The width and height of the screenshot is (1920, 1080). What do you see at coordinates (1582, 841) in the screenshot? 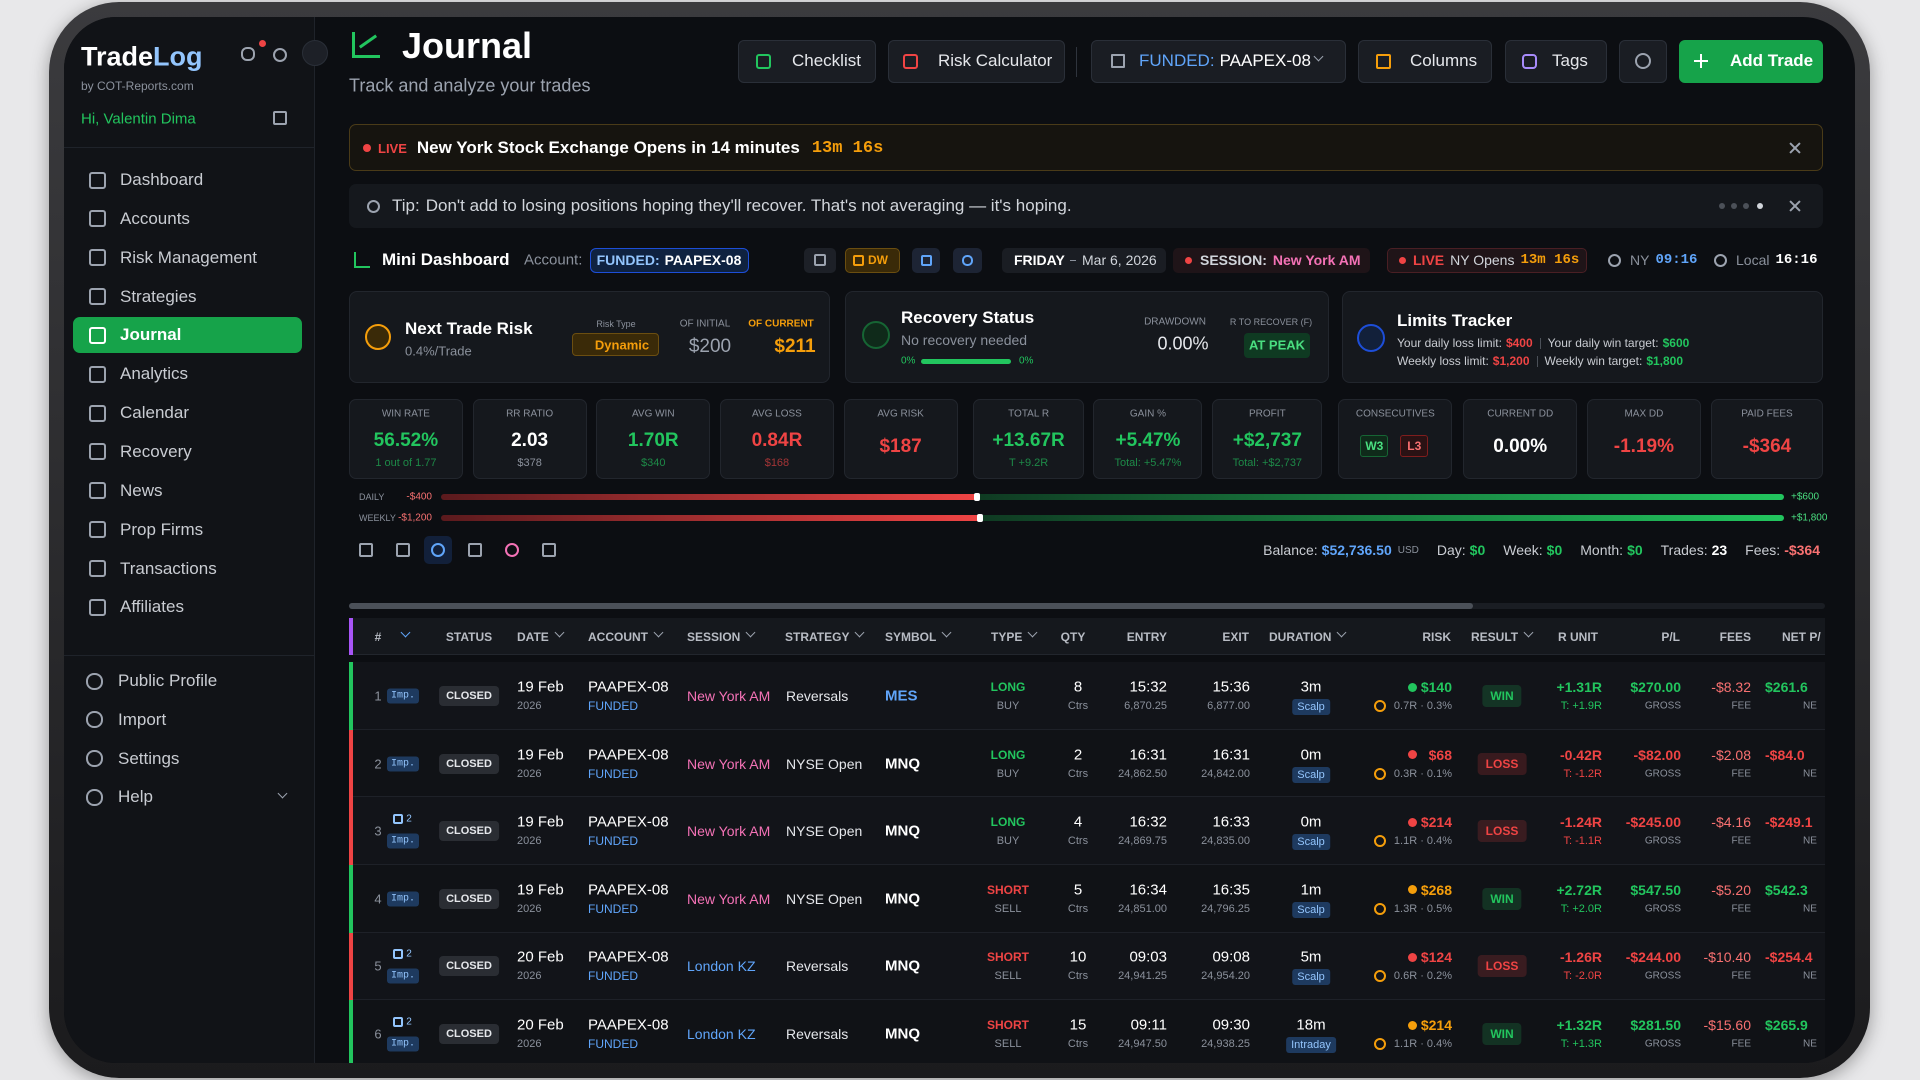
I see `r-target: T: -1.1R` at bounding box center [1582, 841].